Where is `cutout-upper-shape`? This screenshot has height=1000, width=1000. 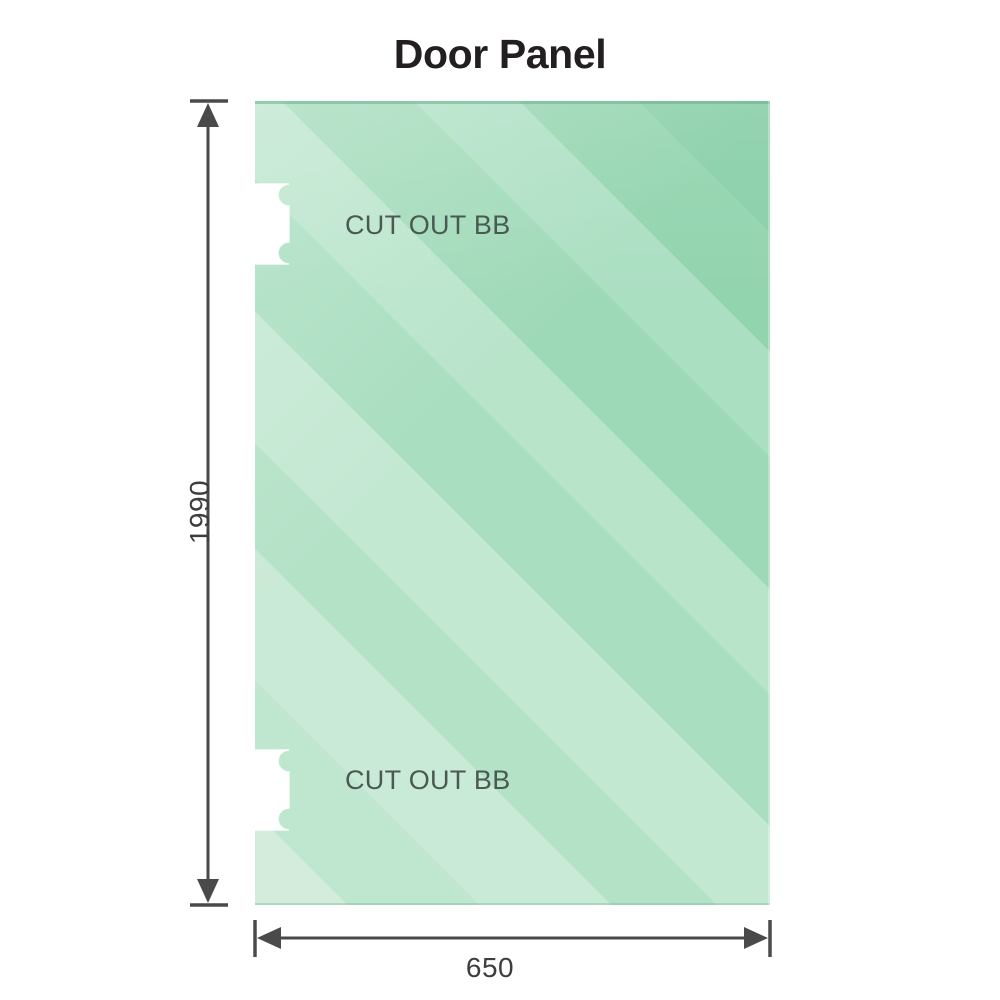 cutout-upper-shape is located at coordinates (272, 224).